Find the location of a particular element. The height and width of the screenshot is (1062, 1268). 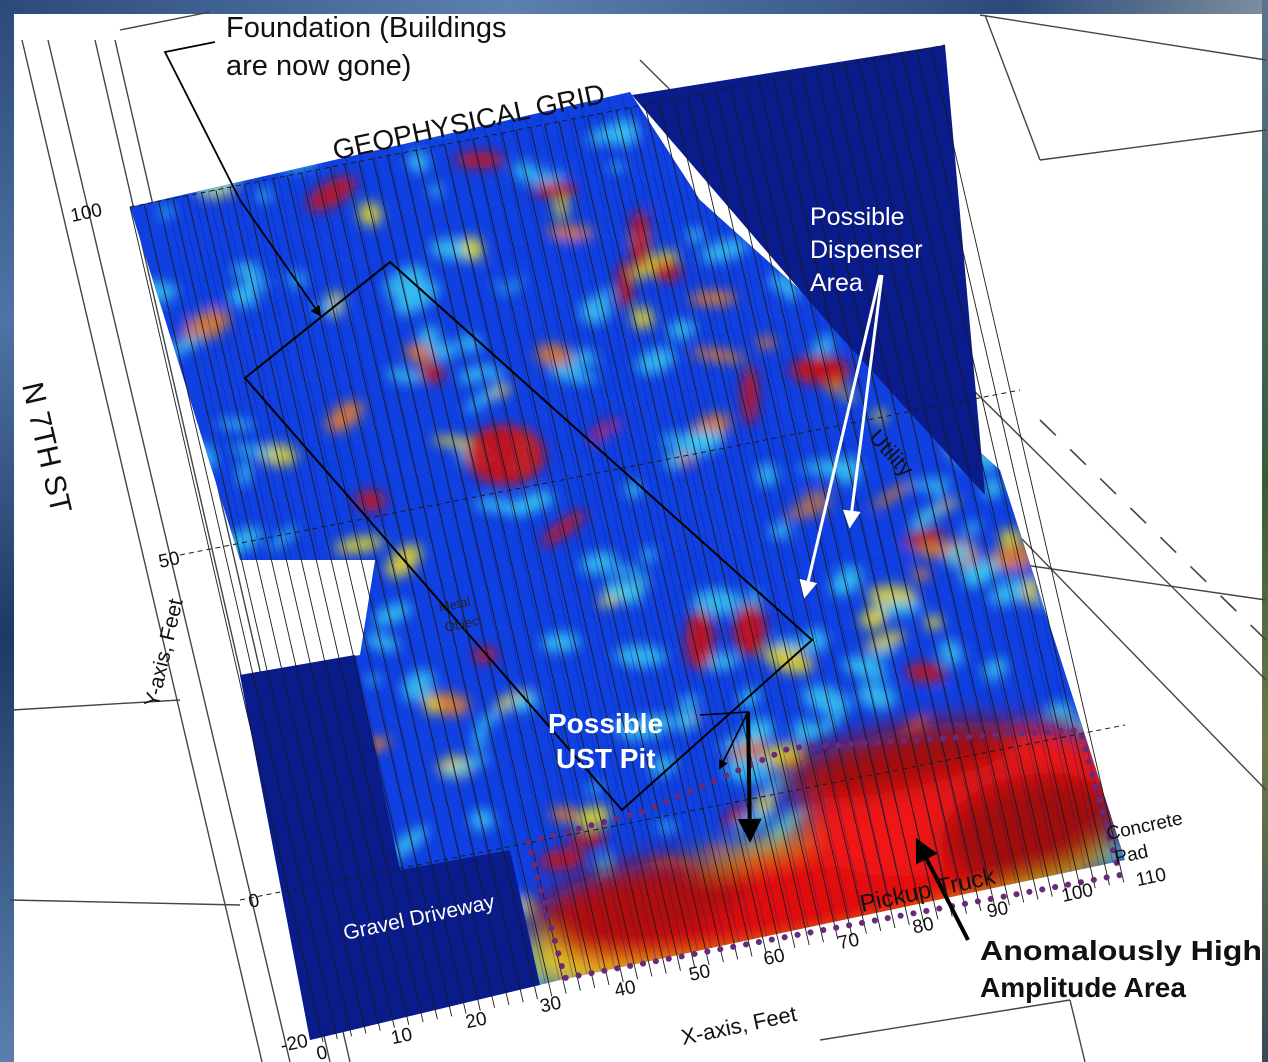

foundation-label-line1: Foundation (Buildings is located at coordinates (366, 28).